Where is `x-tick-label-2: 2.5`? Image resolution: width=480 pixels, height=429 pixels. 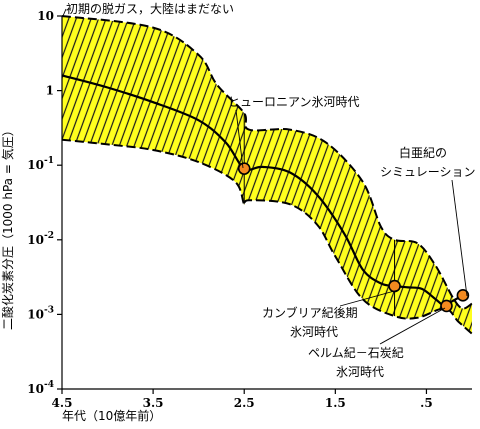 x-tick-label-2: 2.5 is located at coordinates (244, 403).